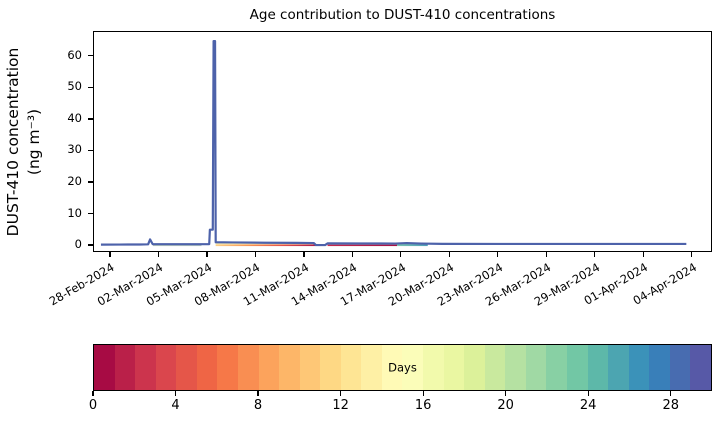  Describe the element at coordinates (412, 245) in the screenshot. I see `age-band-mid-age-teal` at that location.